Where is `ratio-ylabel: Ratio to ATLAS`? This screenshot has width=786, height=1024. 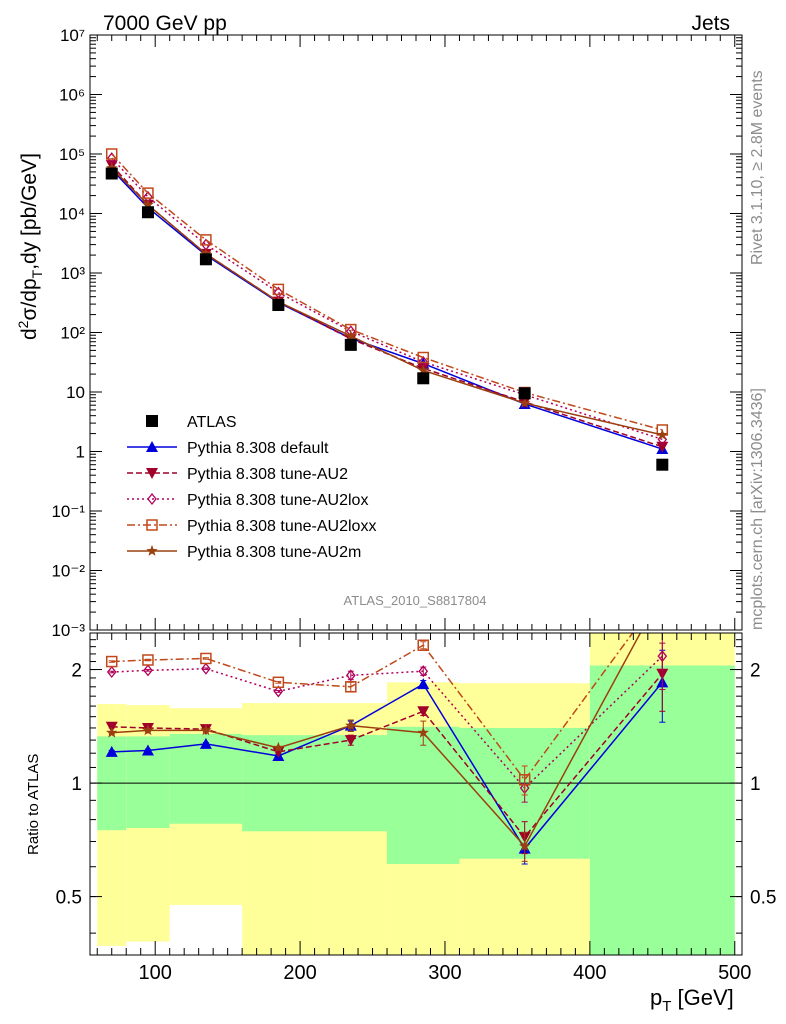
ratio-ylabel: Ratio to ATLAS is located at coordinates (33, 804).